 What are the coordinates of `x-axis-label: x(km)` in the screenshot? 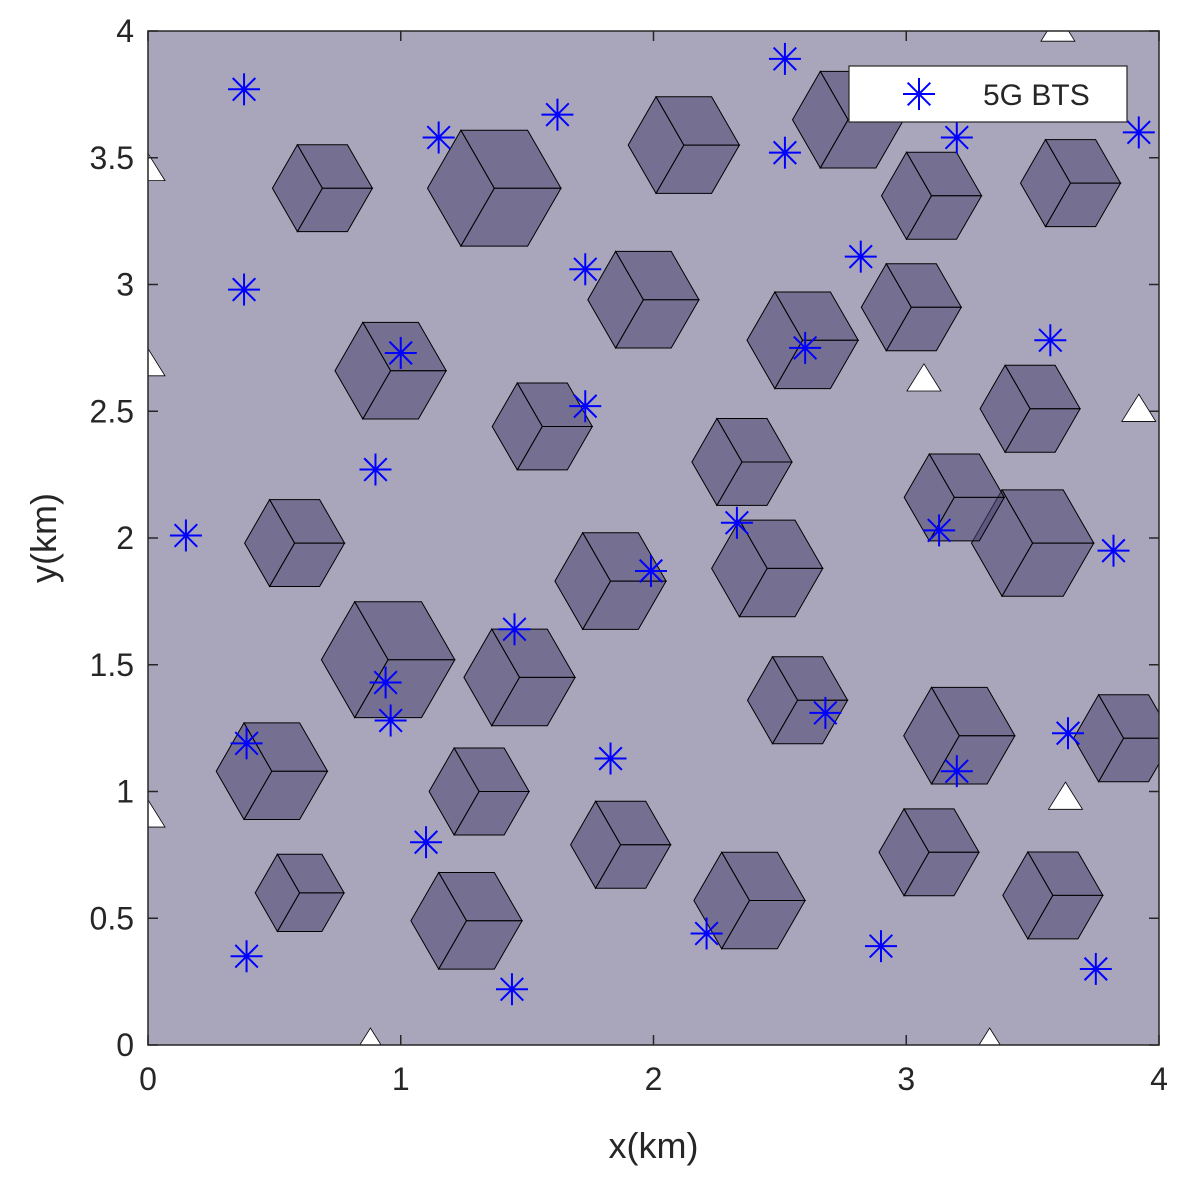 It's located at (654, 1145).